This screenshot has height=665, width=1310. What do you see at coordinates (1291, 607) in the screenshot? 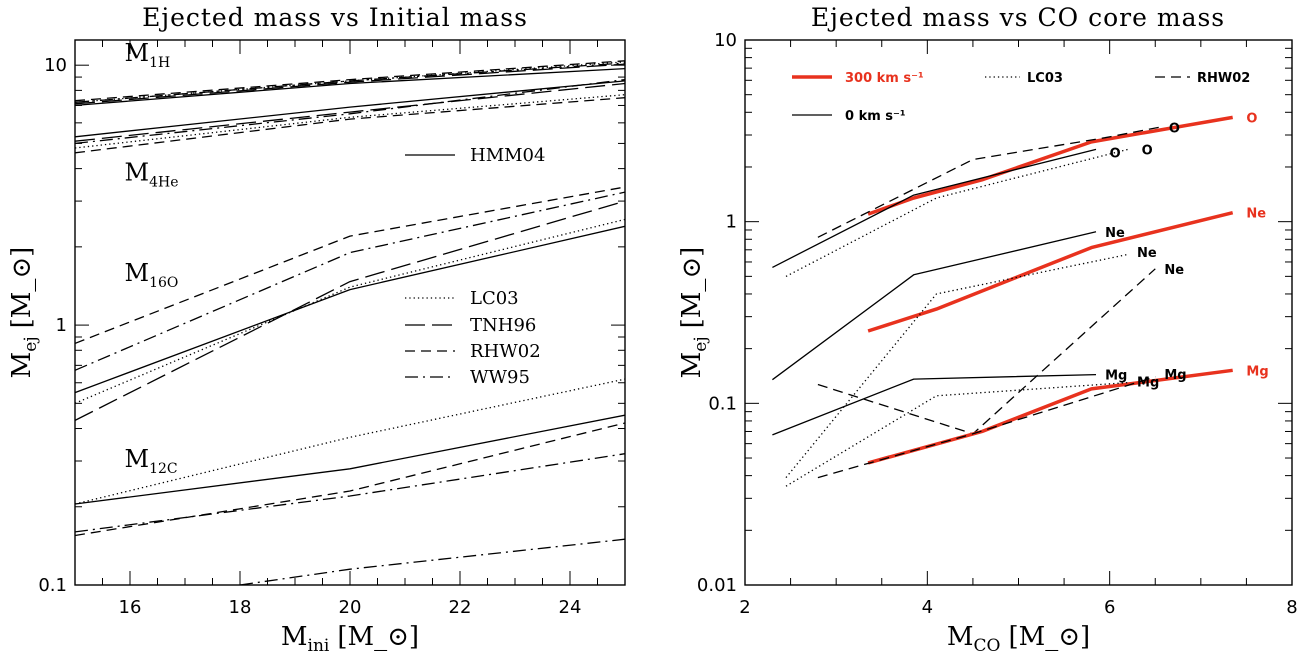
I see `right-x-tick-label: 8` at bounding box center [1291, 607].